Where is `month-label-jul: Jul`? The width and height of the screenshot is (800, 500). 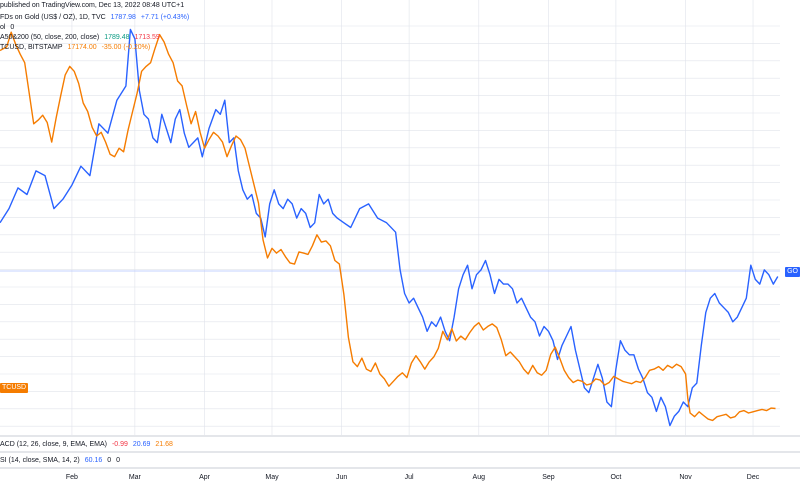
month-label-jul: Jul is located at coordinates (409, 477).